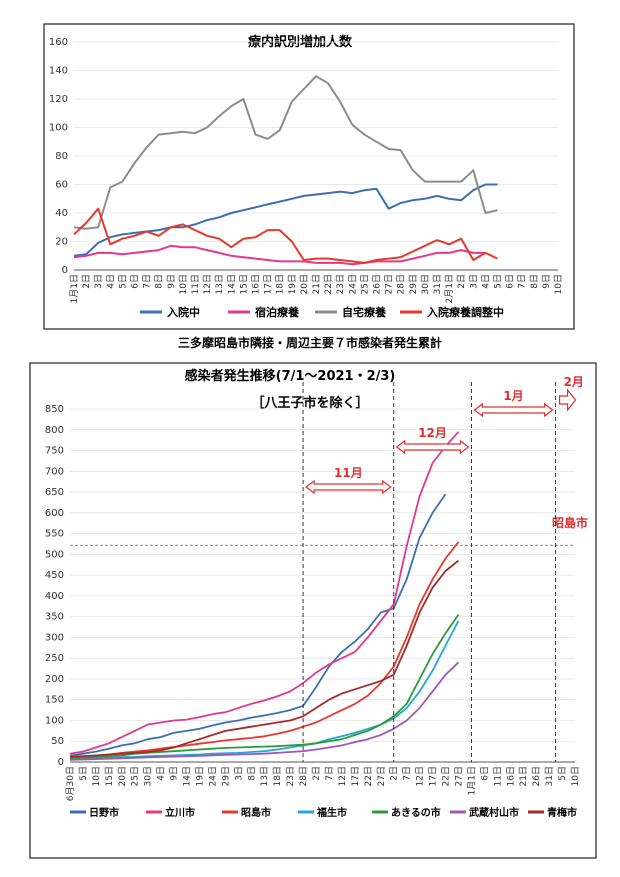  Describe the element at coordinates (570, 522) in the screenshot. I see `reference-label: 昭島市` at that location.